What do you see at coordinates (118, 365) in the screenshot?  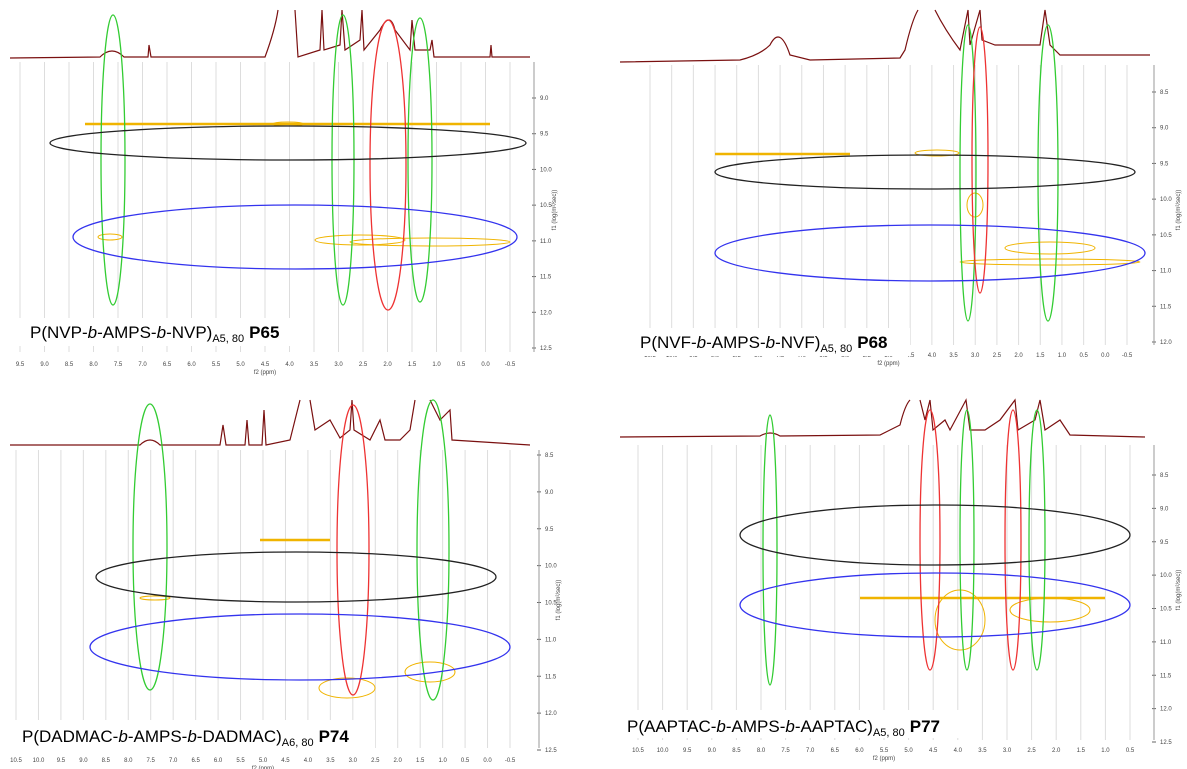 I see `x-tick-label: 7.5` at bounding box center [118, 365].